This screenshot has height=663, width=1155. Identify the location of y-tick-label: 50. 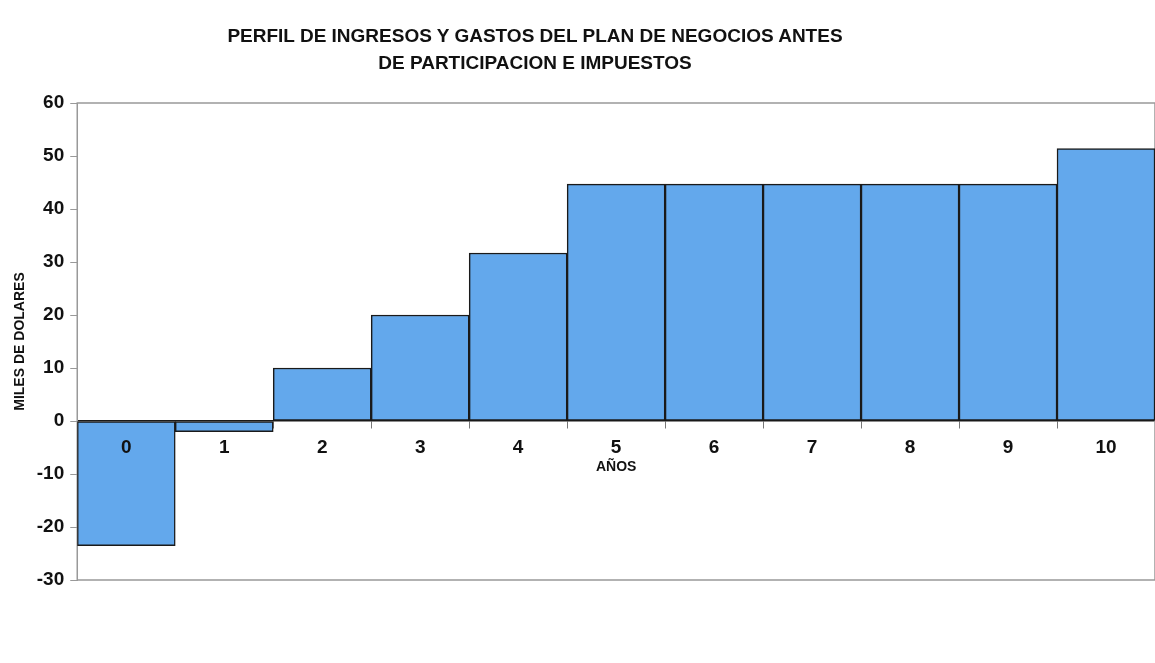
(54, 155).